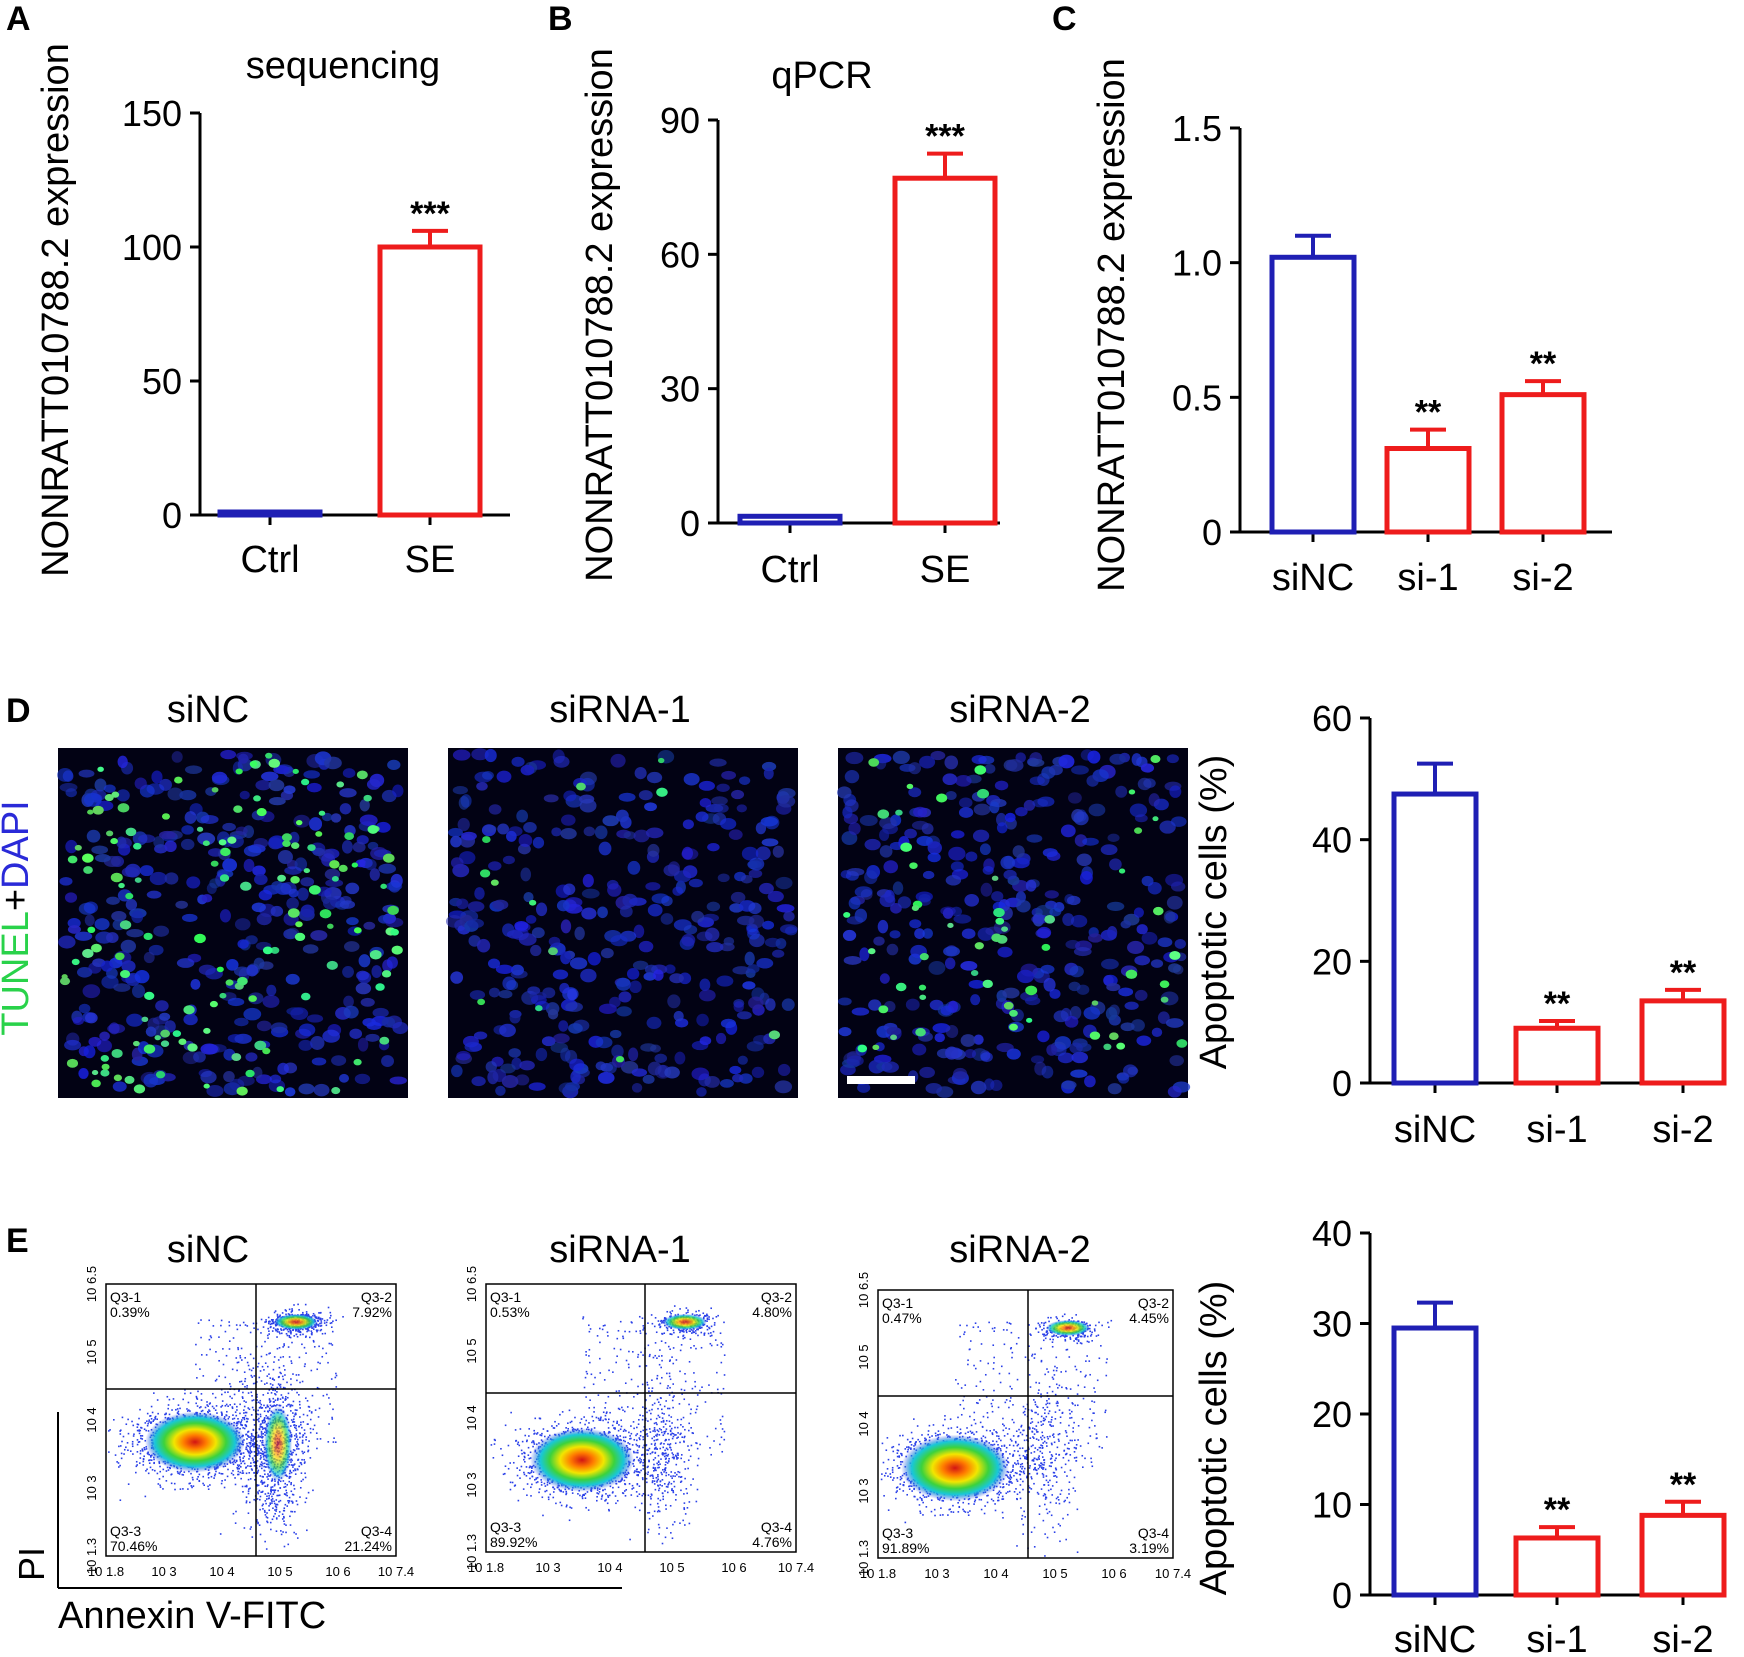  What do you see at coordinates (195, 1442) in the screenshot?
I see `flow-density-main` at bounding box center [195, 1442].